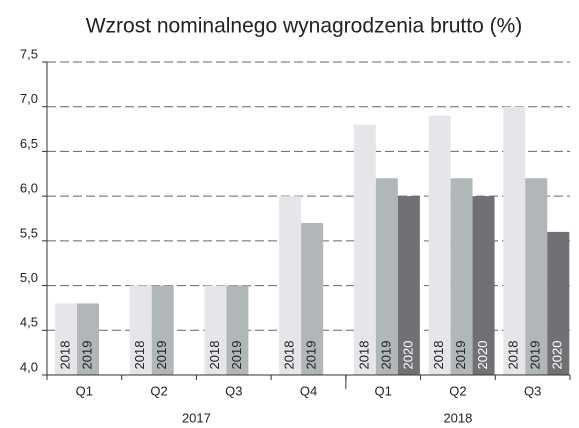  I want to click on y-tick-label: 5,0, so click(29, 277).